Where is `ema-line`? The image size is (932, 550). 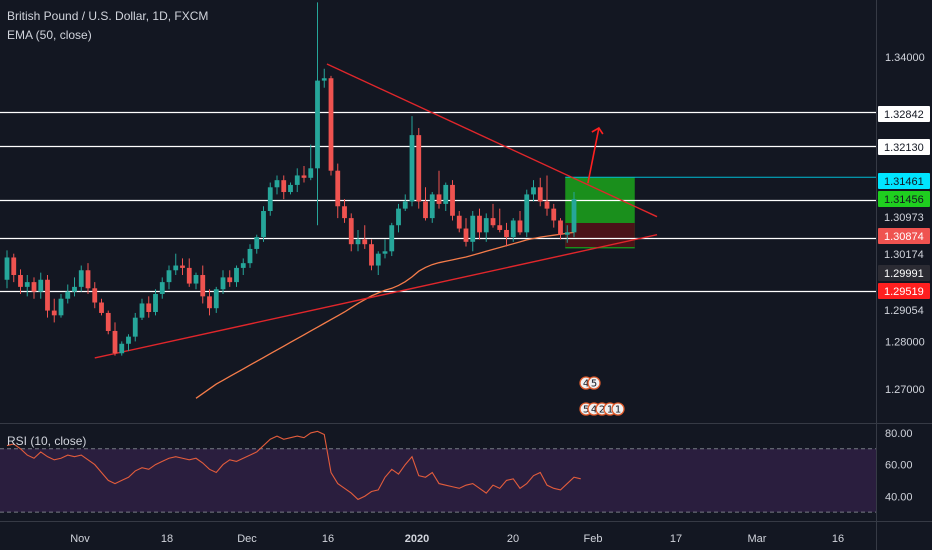
ema-line is located at coordinates (385, 315).